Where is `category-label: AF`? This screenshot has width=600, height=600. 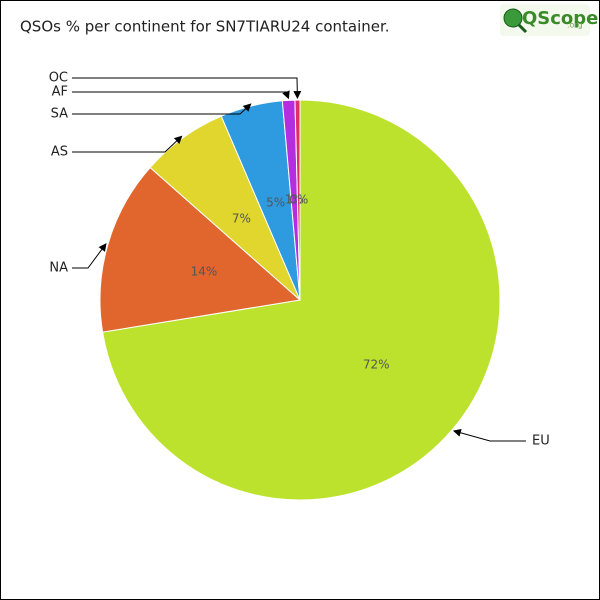
category-label: AF is located at coordinates (60, 92).